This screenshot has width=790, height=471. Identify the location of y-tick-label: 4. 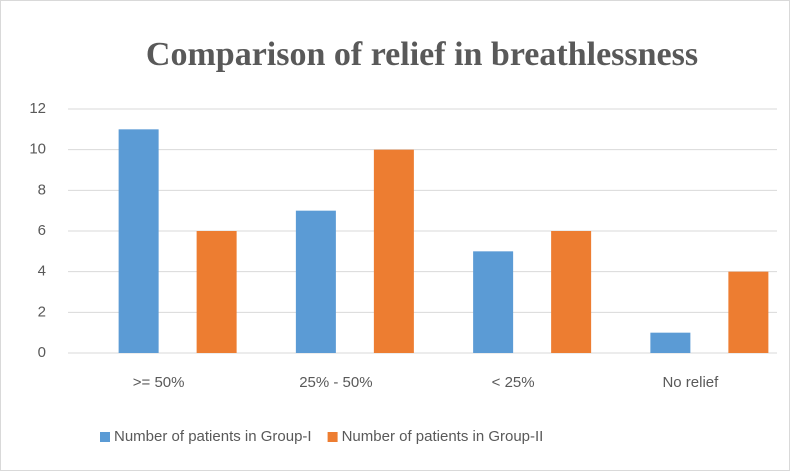
(42, 271).